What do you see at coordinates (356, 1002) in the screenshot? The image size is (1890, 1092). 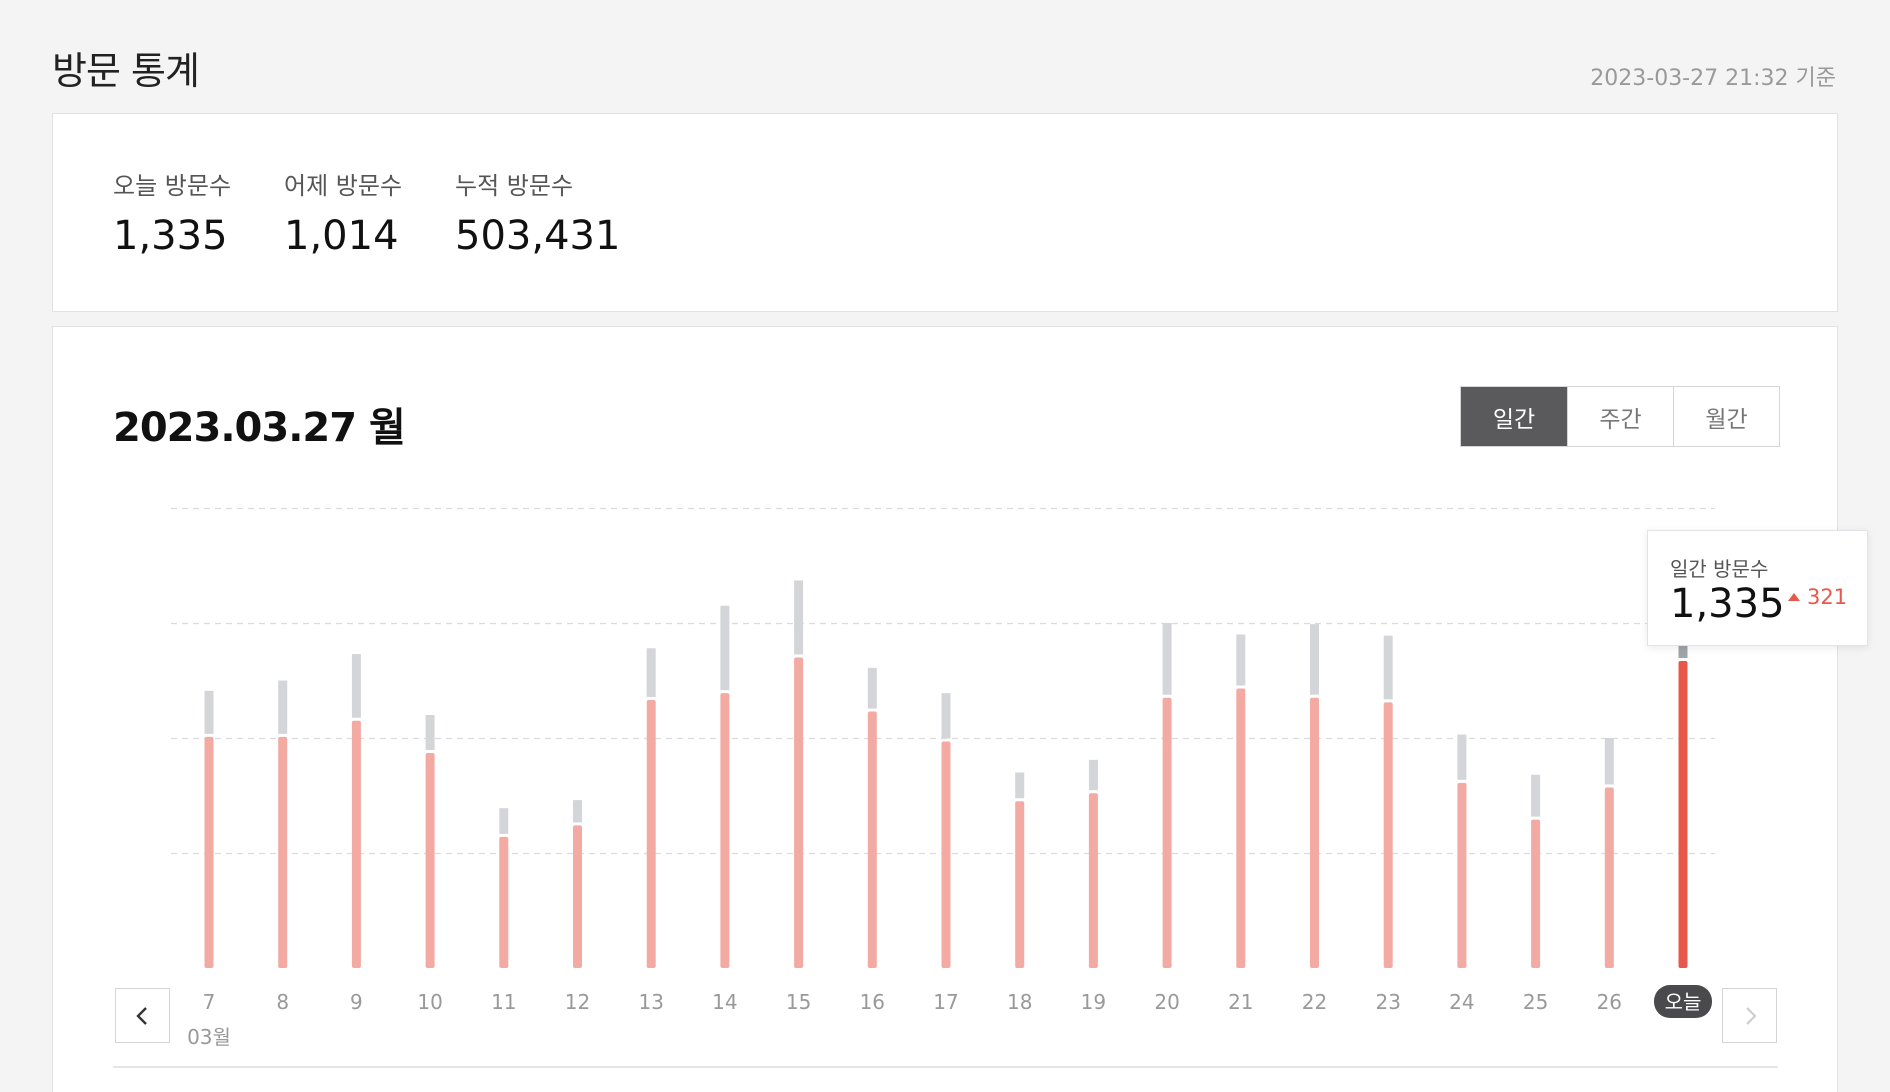 I see `x-tick-label: 9` at bounding box center [356, 1002].